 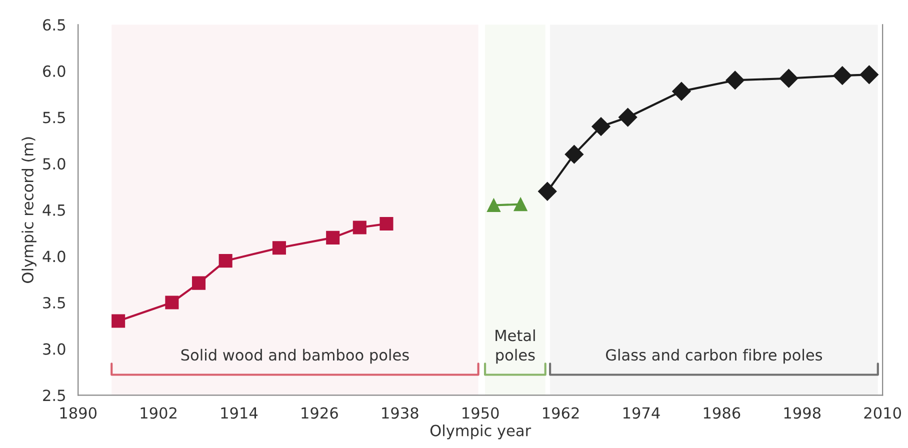 What do you see at coordinates (29, 210) in the screenshot?
I see `y-axis-title: Olympic record (m)` at bounding box center [29, 210].